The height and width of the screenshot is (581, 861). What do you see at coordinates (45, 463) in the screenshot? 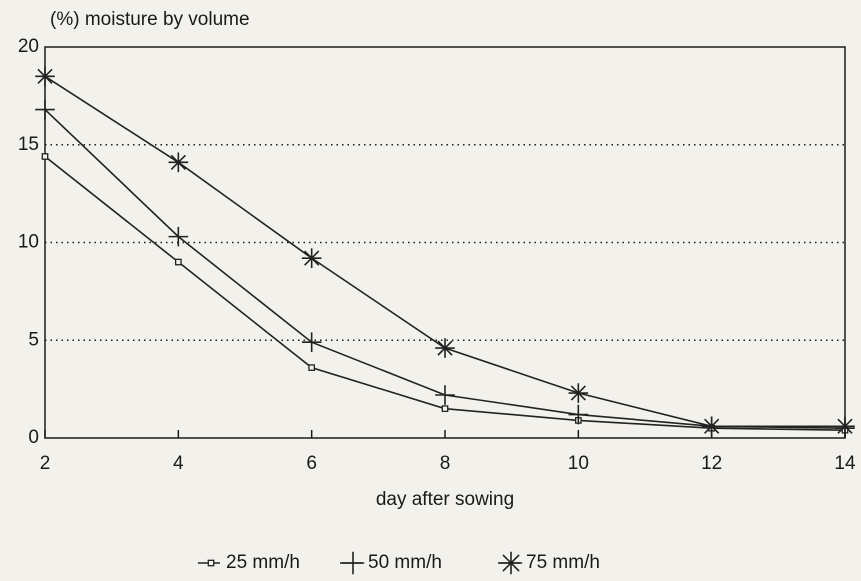
I see `x-tick-label: 2` at bounding box center [45, 463].